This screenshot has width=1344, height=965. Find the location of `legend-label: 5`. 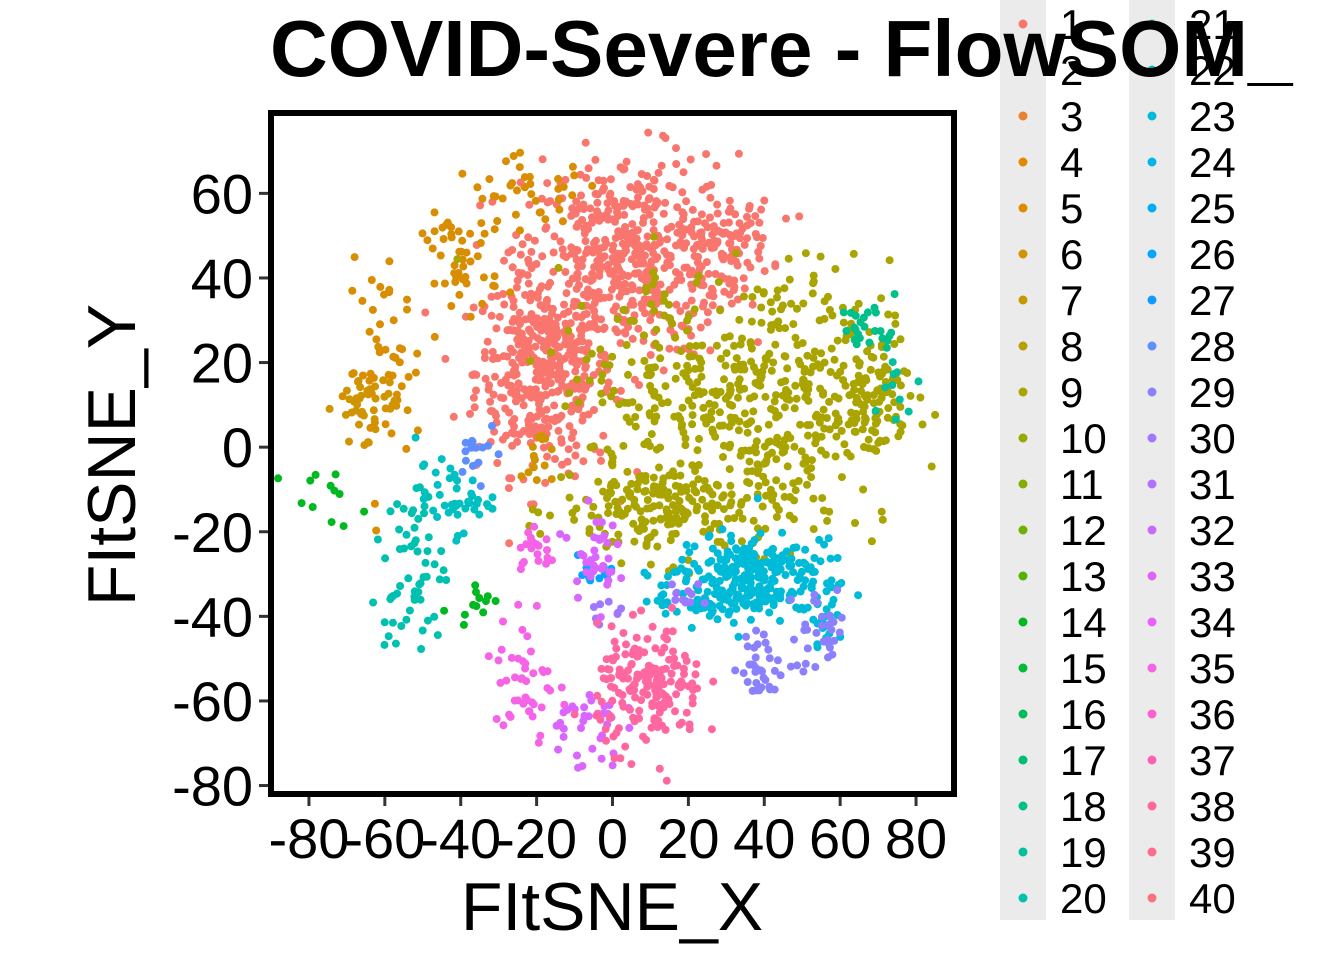

legend-label: 5 is located at coordinates (1071, 208).